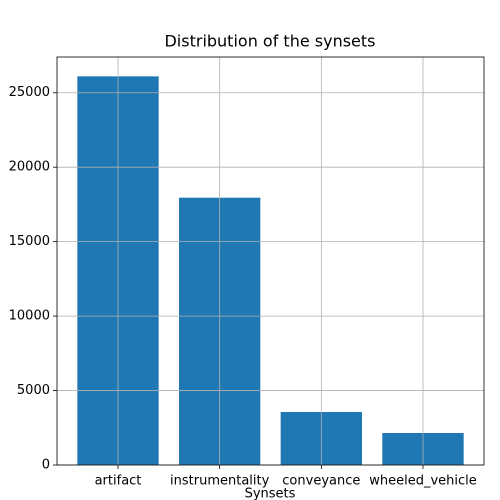 Image resolution: width=500 pixels, height=500 pixels. Describe the element at coordinates (118, 481) in the screenshot. I see `x-tick-label: artifact` at that location.